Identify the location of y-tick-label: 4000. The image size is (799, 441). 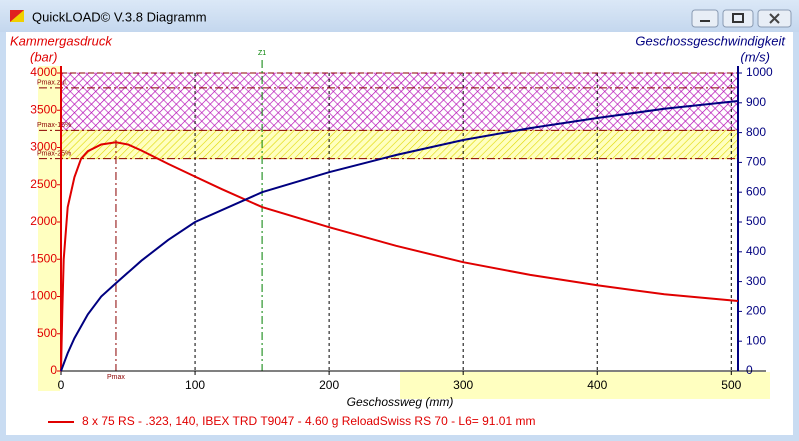
(43, 72).